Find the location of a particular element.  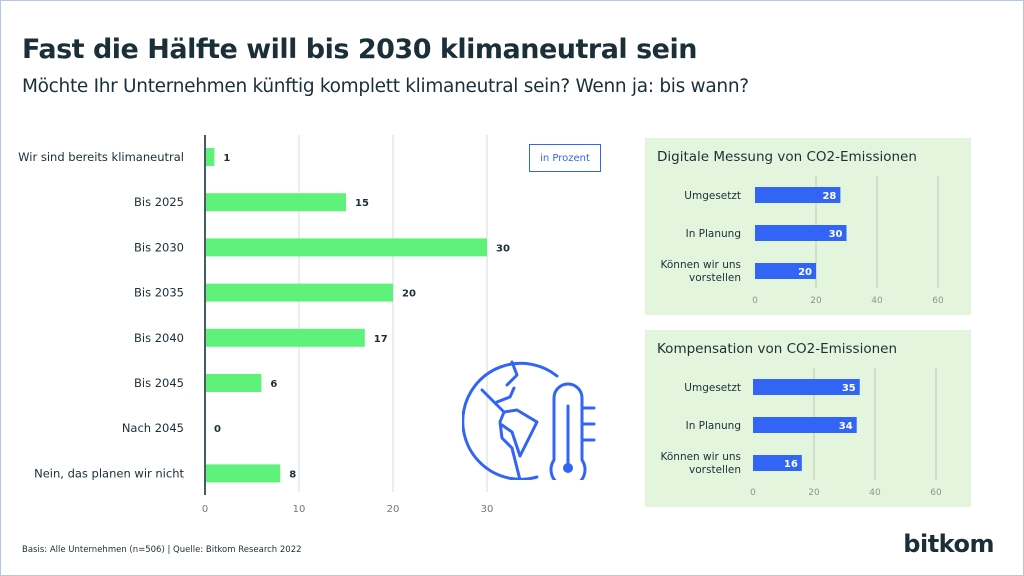

data-label: 1 is located at coordinates (226, 158).